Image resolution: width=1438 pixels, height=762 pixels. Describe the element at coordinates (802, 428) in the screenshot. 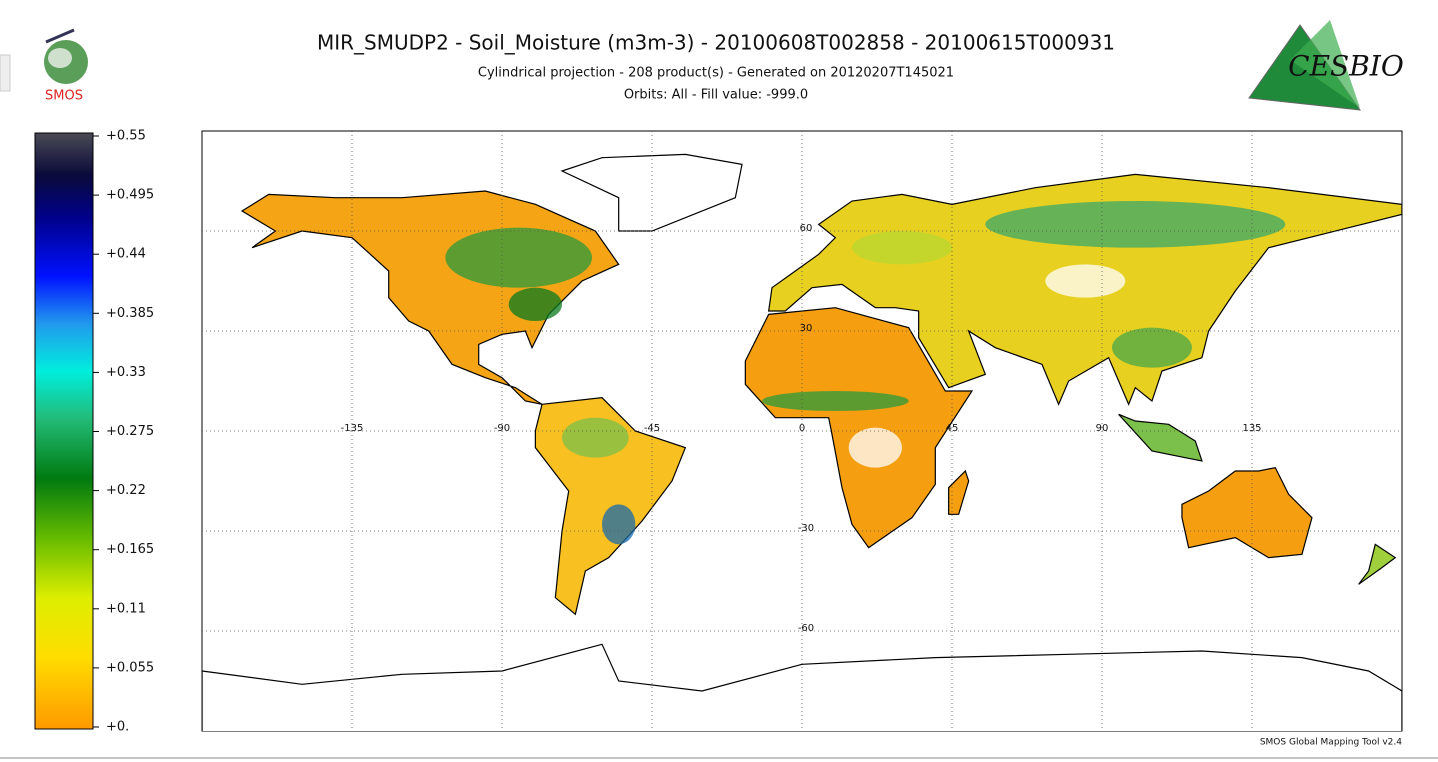

I see `lon-label: 0` at that location.